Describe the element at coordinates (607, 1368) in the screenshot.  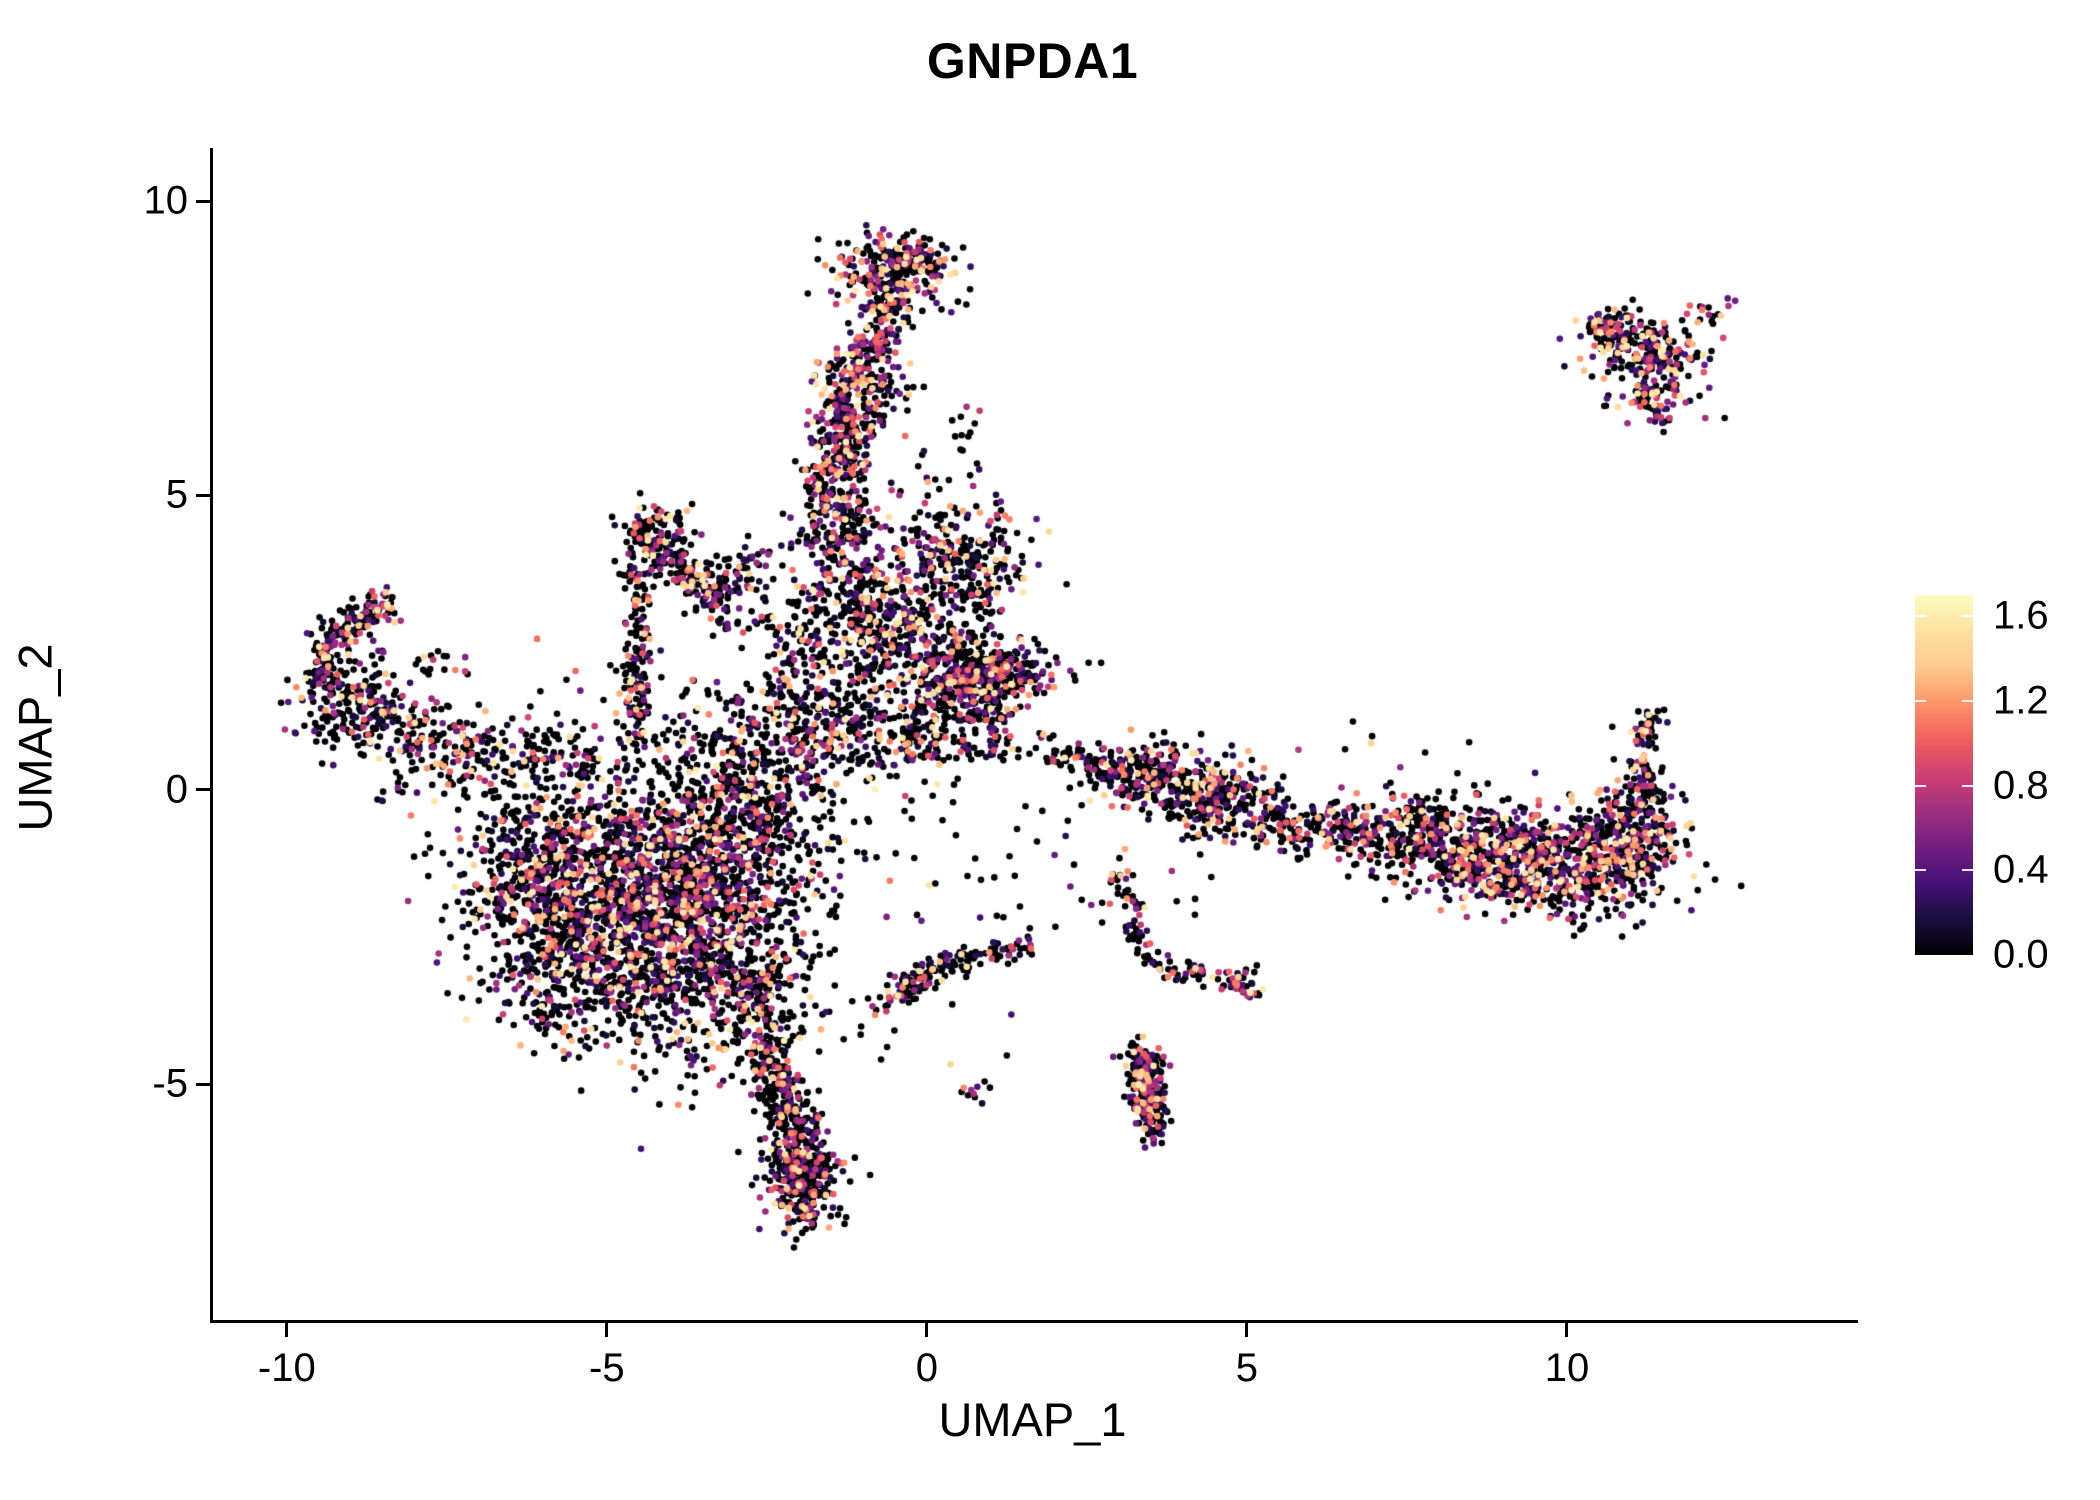
I see `x-tick-label: -5` at that location.